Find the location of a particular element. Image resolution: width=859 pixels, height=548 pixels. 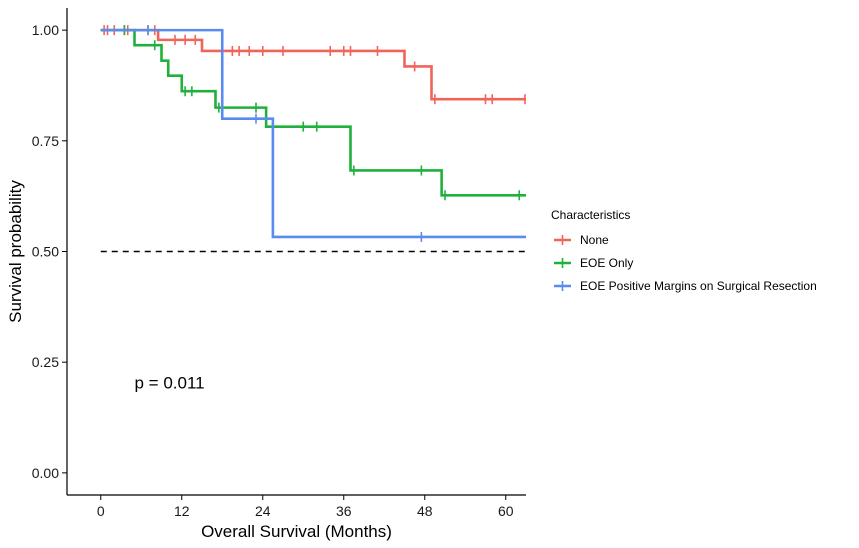

x-tick-label: 24 is located at coordinates (263, 511).